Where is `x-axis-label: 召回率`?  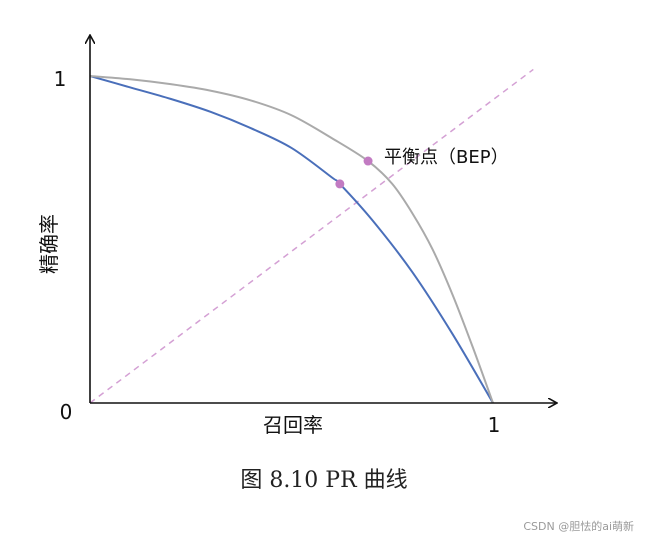
x-axis-label: 召回率 is located at coordinates (293, 425).